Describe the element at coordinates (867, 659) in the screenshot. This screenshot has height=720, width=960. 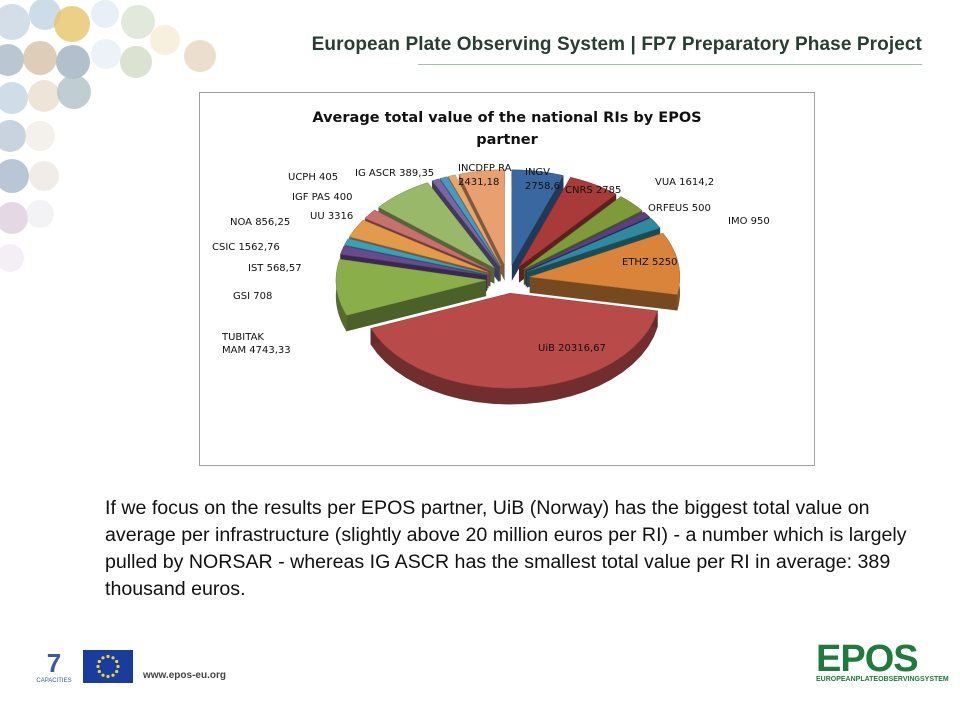
I see `epos-logo-word: EPOS` at that location.